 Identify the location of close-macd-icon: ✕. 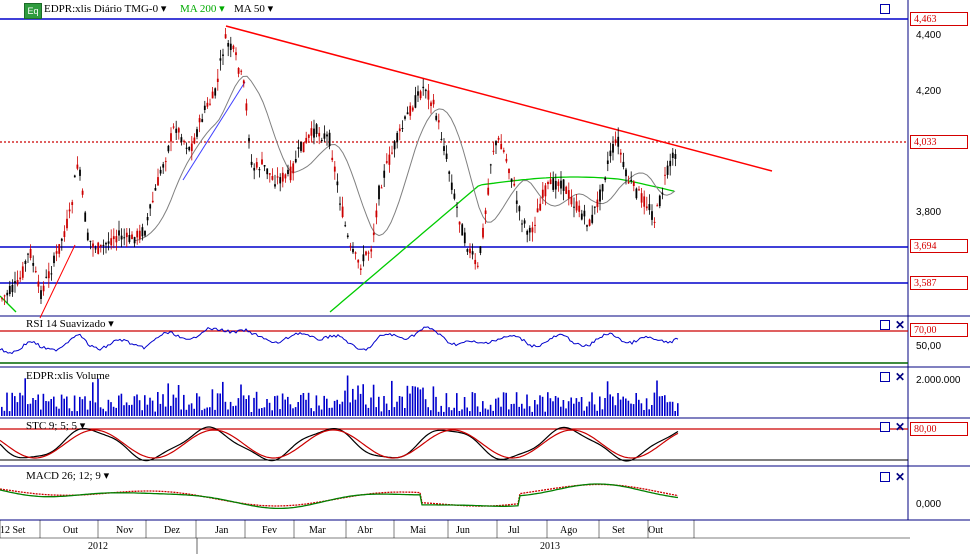
(900, 477).